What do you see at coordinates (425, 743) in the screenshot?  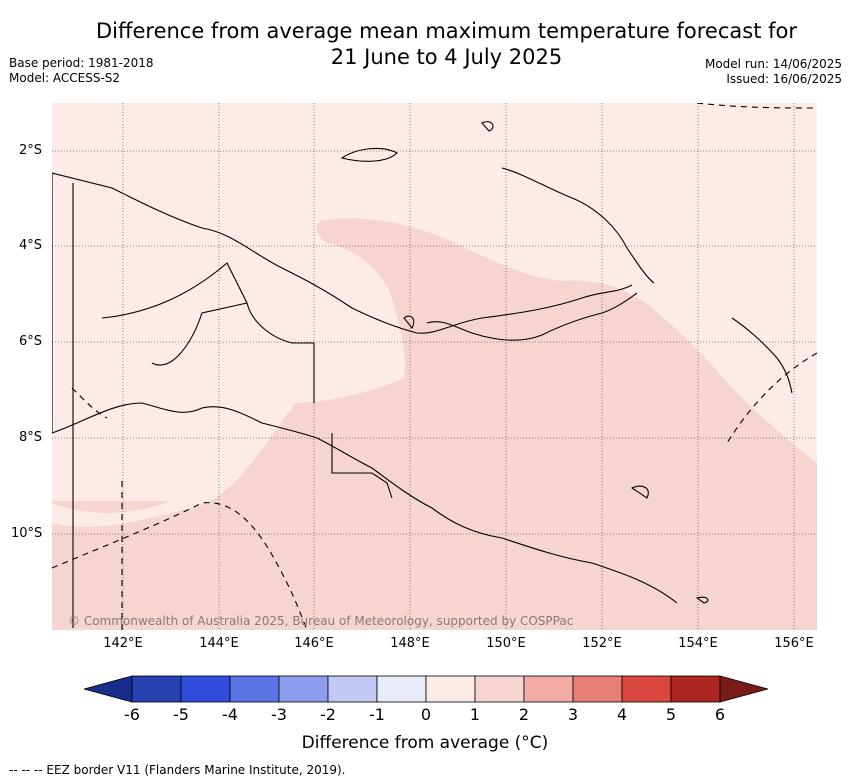 I see `colorbar-title: Difference from average (°C)` at bounding box center [425, 743].